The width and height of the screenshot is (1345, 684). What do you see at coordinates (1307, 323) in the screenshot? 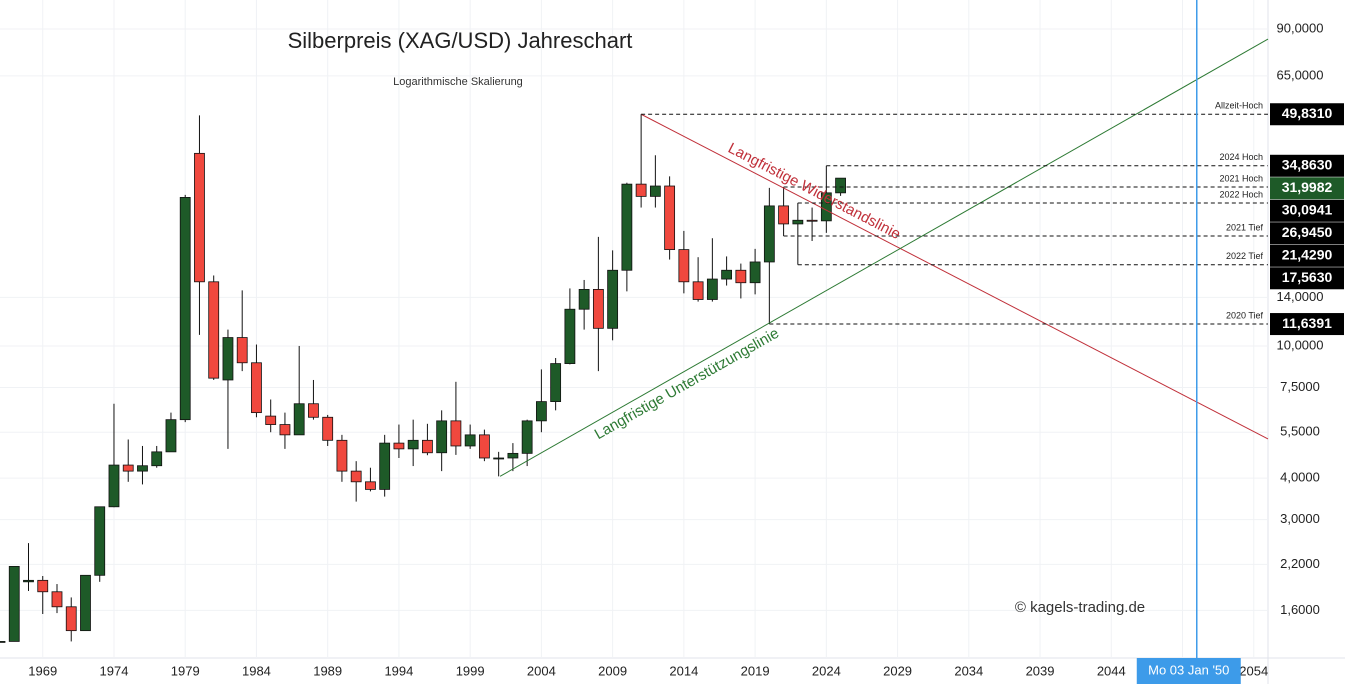
I see `price-label: 11,6391` at bounding box center [1307, 323].